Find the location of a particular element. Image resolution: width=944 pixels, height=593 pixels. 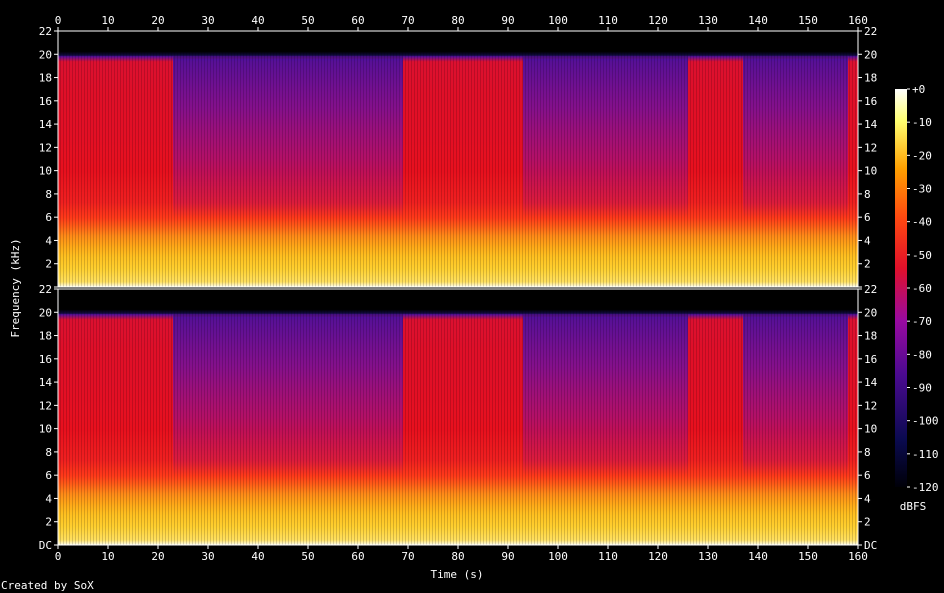

colorbar-gradient is located at coordinates (901, 288).